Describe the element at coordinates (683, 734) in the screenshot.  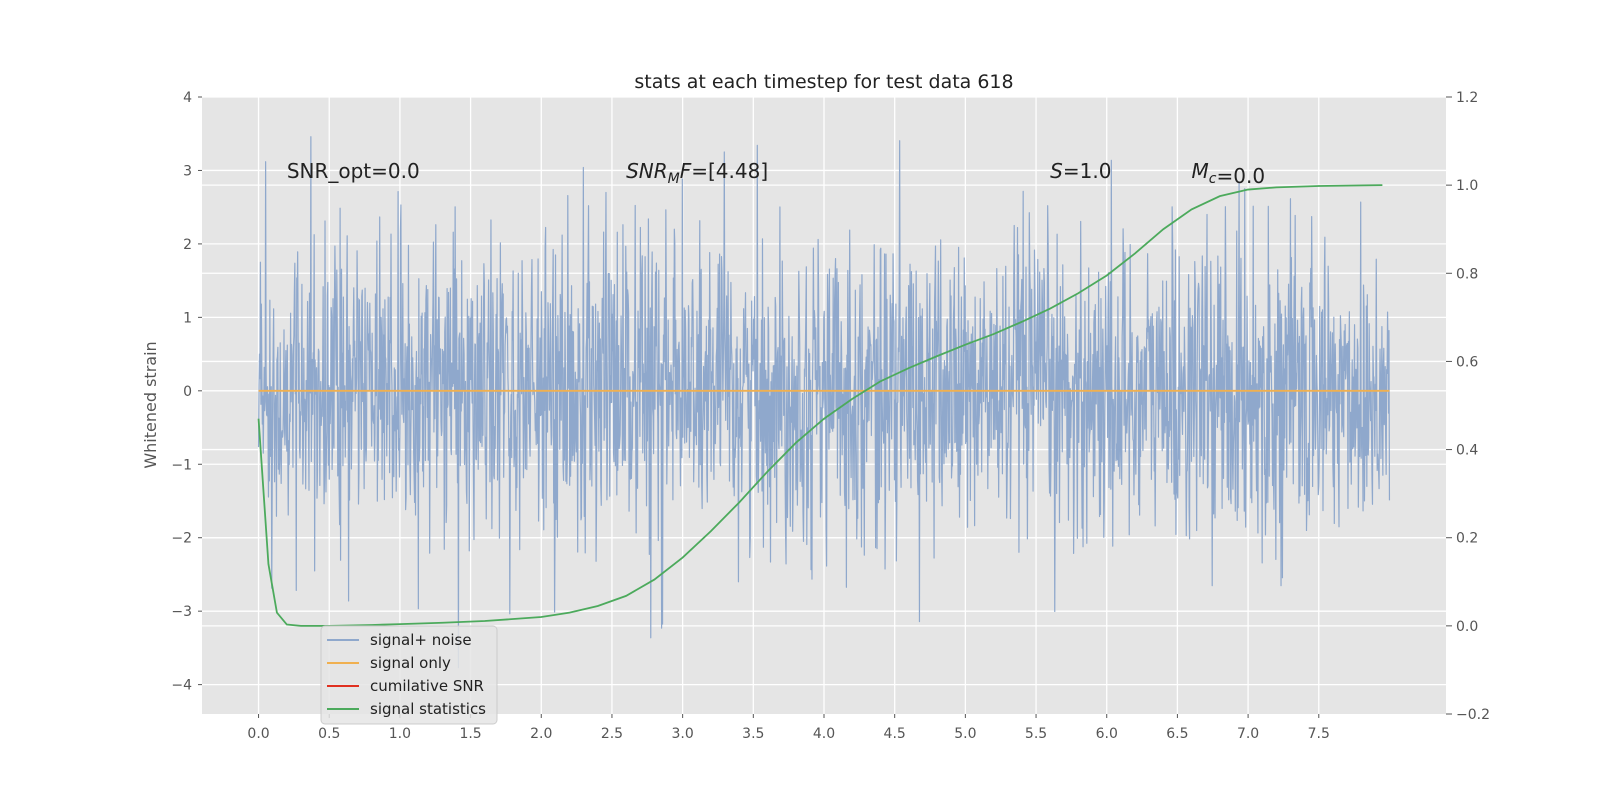
I see `x-tick-label: 3.0` at that location.